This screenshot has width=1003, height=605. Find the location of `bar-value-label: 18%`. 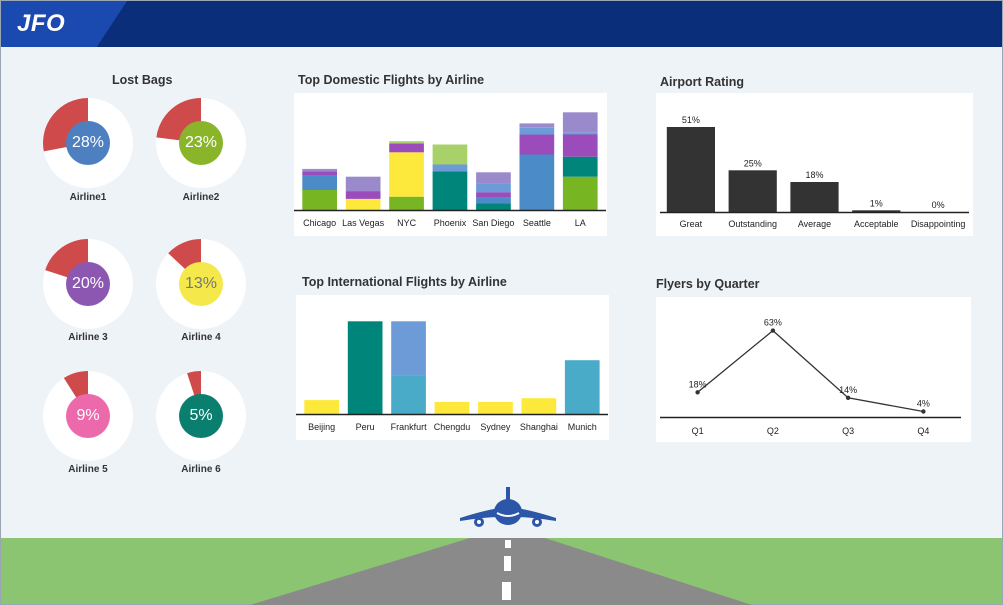

bar-value-label: 18% is located at coordinates (814, 175).